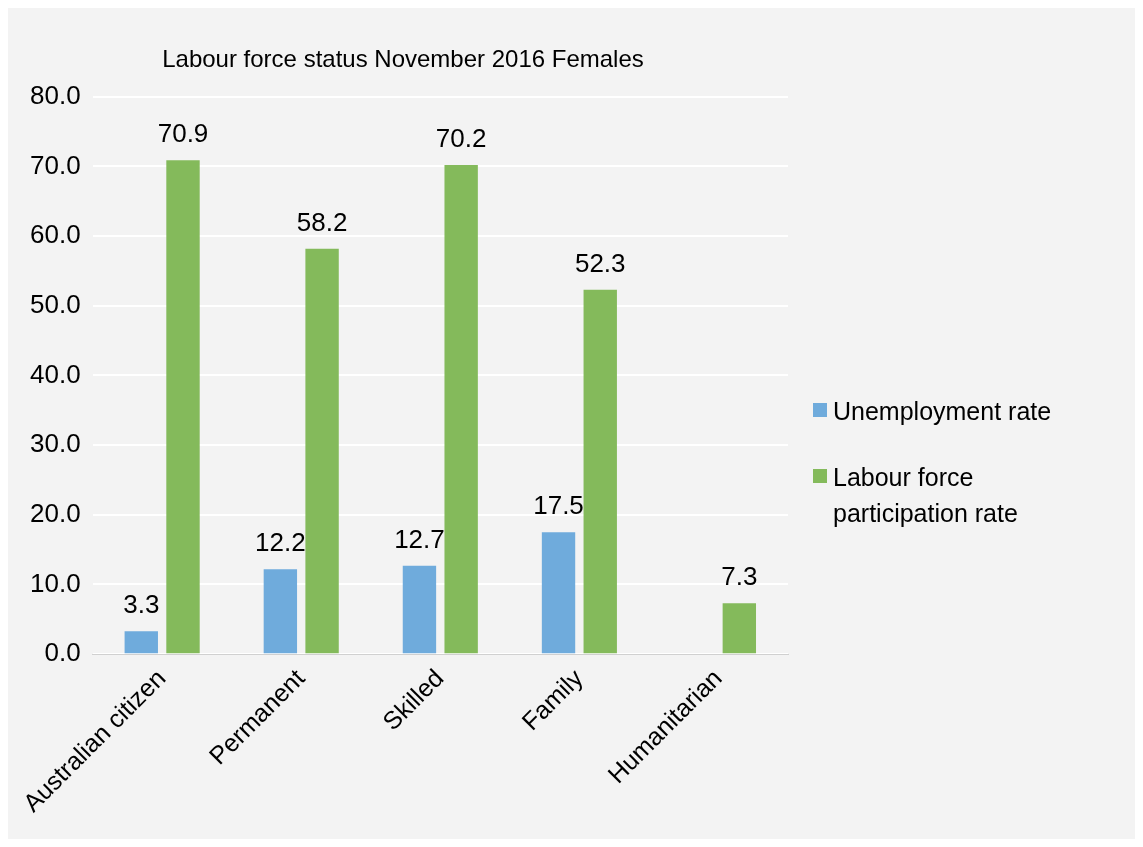 The width and height of the screenshot is (1143, 847). Describe the element at coordinates (739, 576) in the screenshot. I see `data-label: 7.3` at that location.